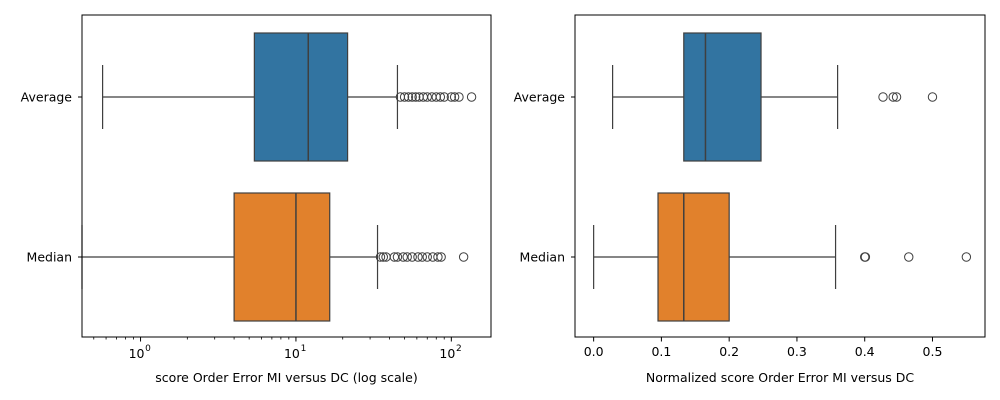 This screenshot has width=1000, height=400. Describe the element at coordinates (304, 349) in the screenshot. I see `x-tick-exponent: 1` at that location.